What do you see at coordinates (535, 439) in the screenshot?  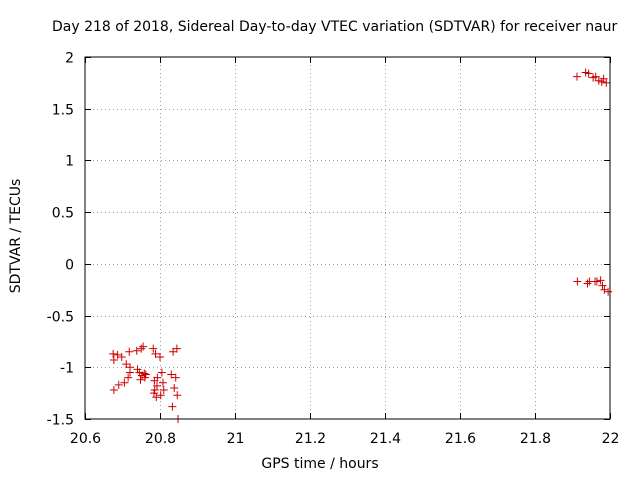 I see `x-tick-label: 21.8` at bounding box center [535, 439].